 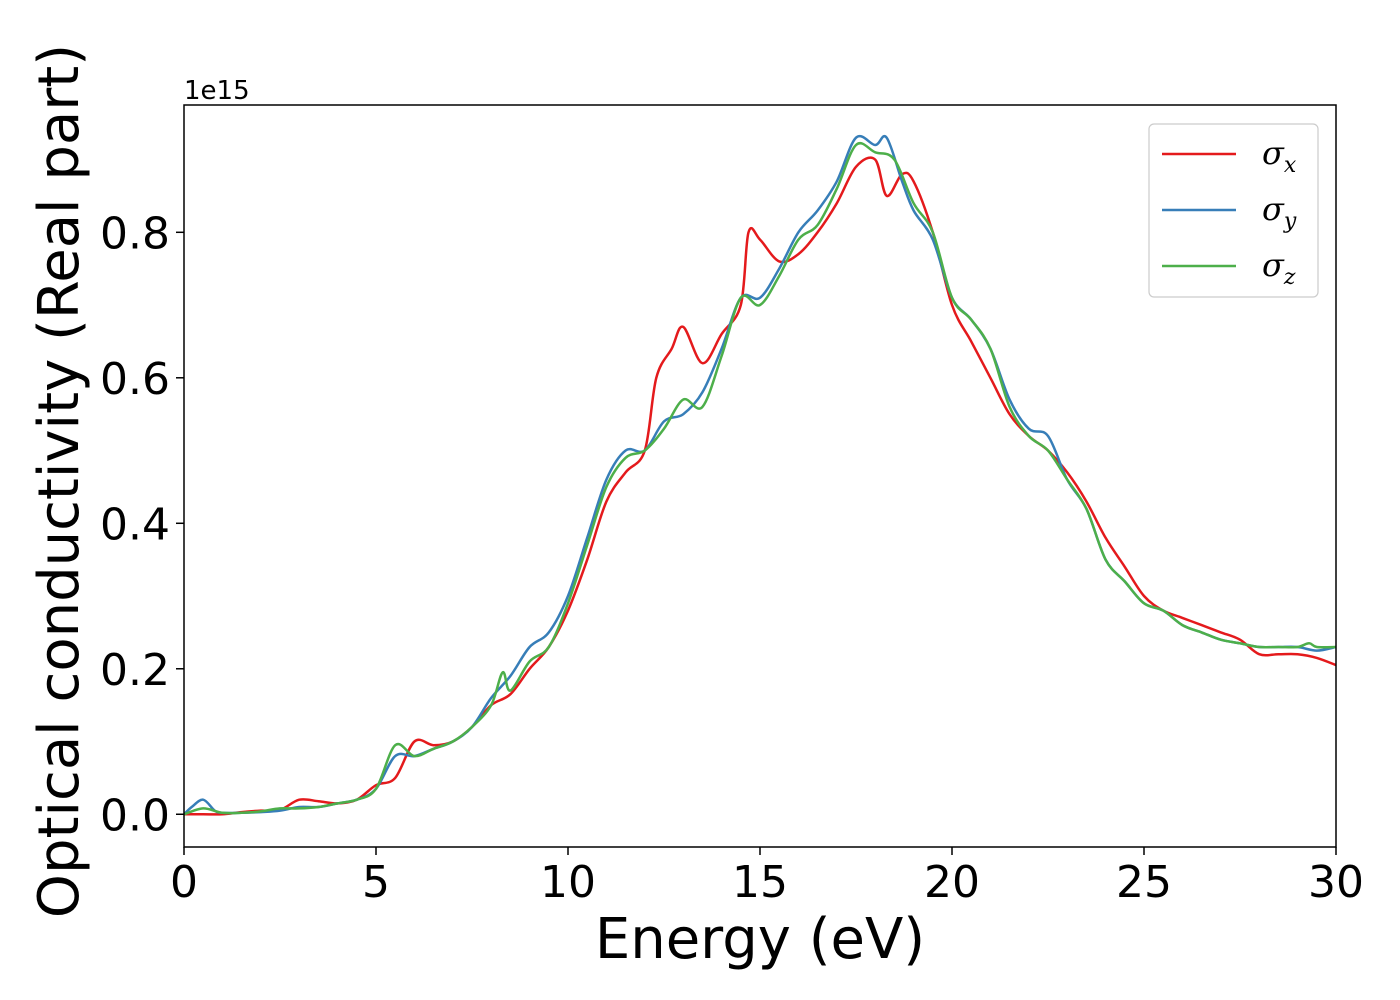 What do you see at coordinates (135, 670) in the screenshot?
I see `y-tick-label: 0.2` at bounding box center [135, 670].